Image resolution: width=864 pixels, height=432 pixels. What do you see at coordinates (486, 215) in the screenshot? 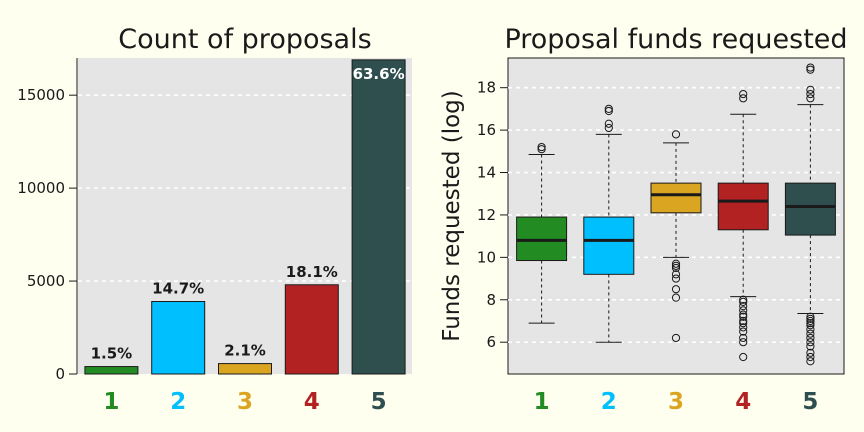
I see `box-y-tick-label: 12` at bounding box center [486, 215].